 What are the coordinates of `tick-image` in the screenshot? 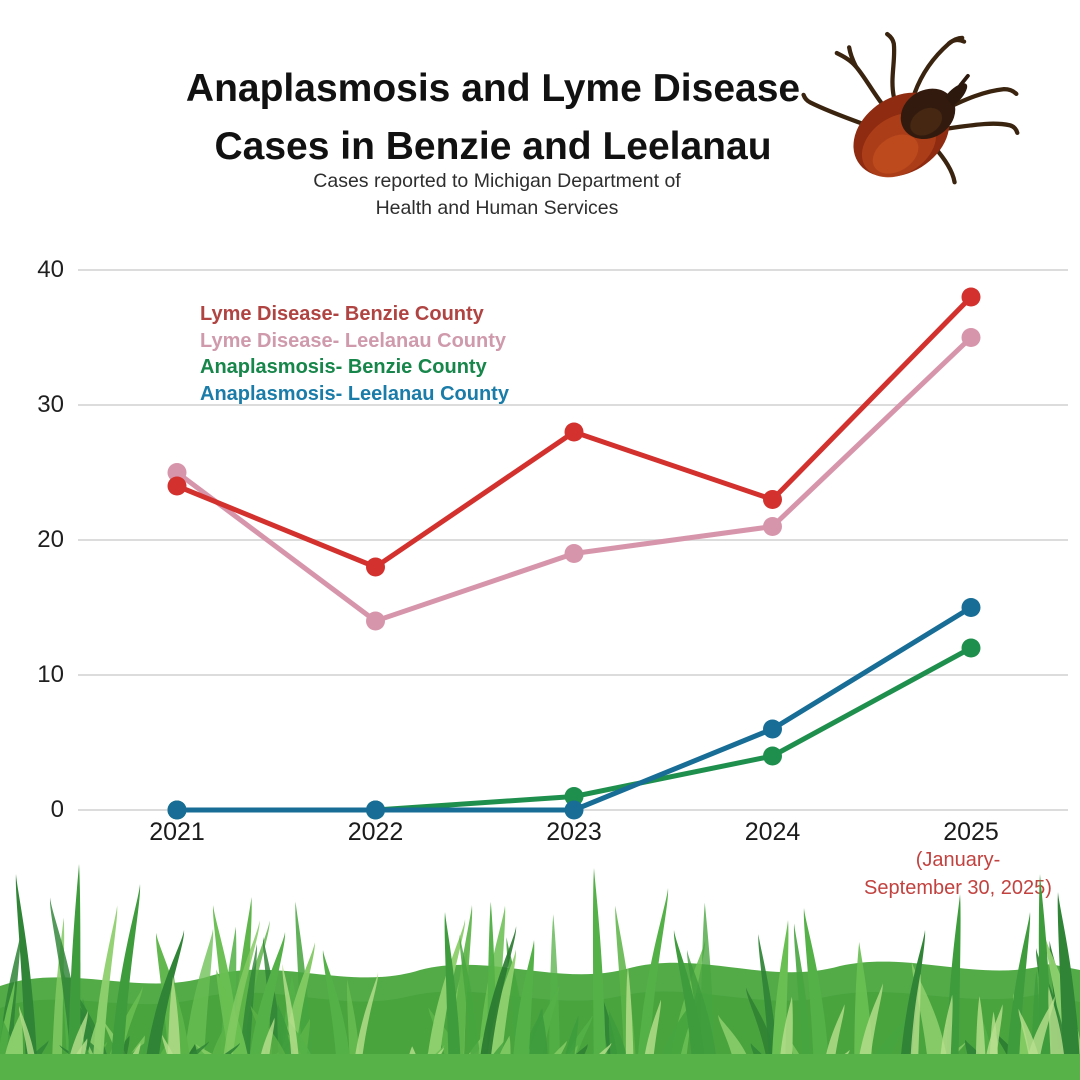 It's located at (909, 111).